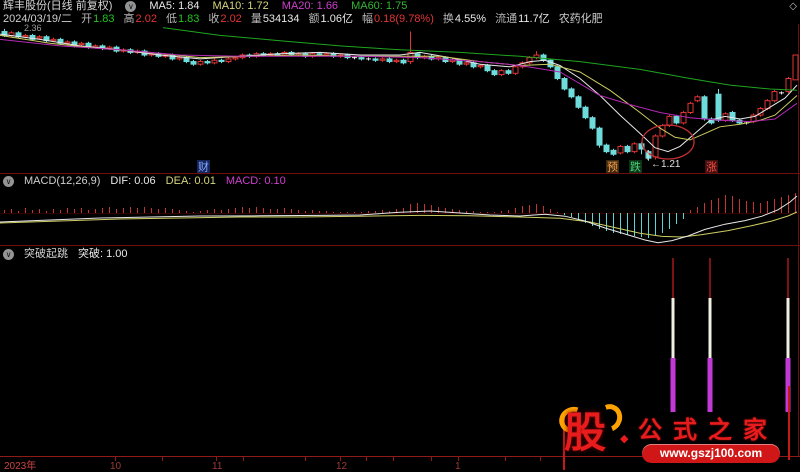 This screenshot has height=472, width=800. I want to click on macd-collapse-icon, so click(8, 181).